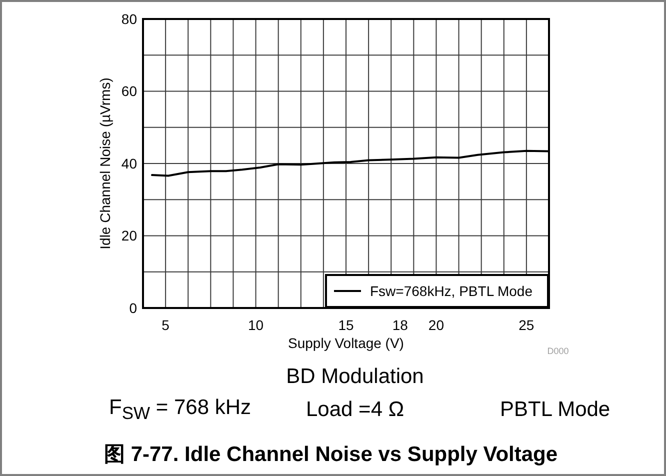 Image resolution: width=666 pixels, height=476 pixels. What do you see at coordinates (555, 410) in the screenshot?
I see `text: PBTL Mode` at bounding box center [555, 410].